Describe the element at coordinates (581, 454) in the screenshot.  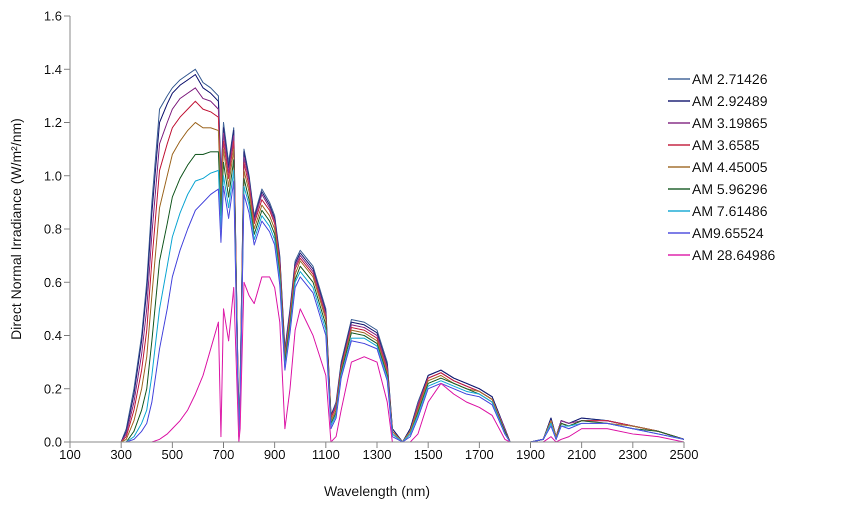
I see `x-tick-label: 2100` at that location.